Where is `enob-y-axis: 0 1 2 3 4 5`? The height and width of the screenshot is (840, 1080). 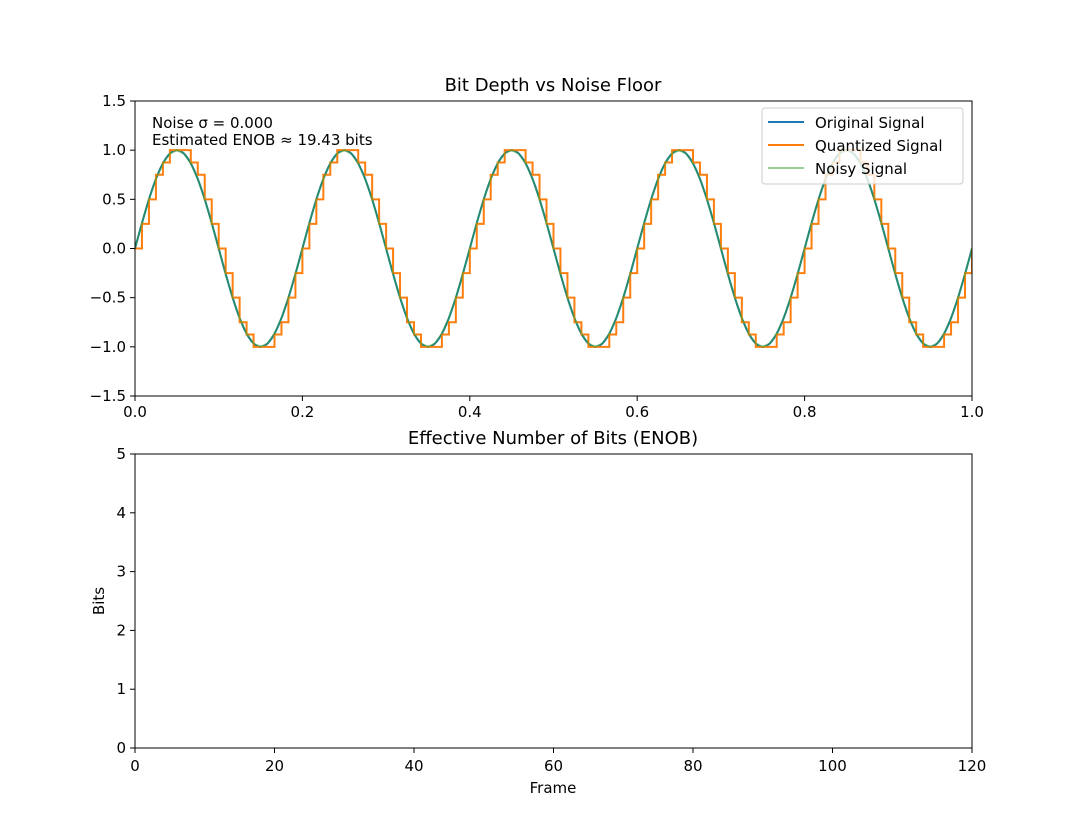 enob-y-axis: 0 1 2 3 4 5 is located at coordinates (125, 601).